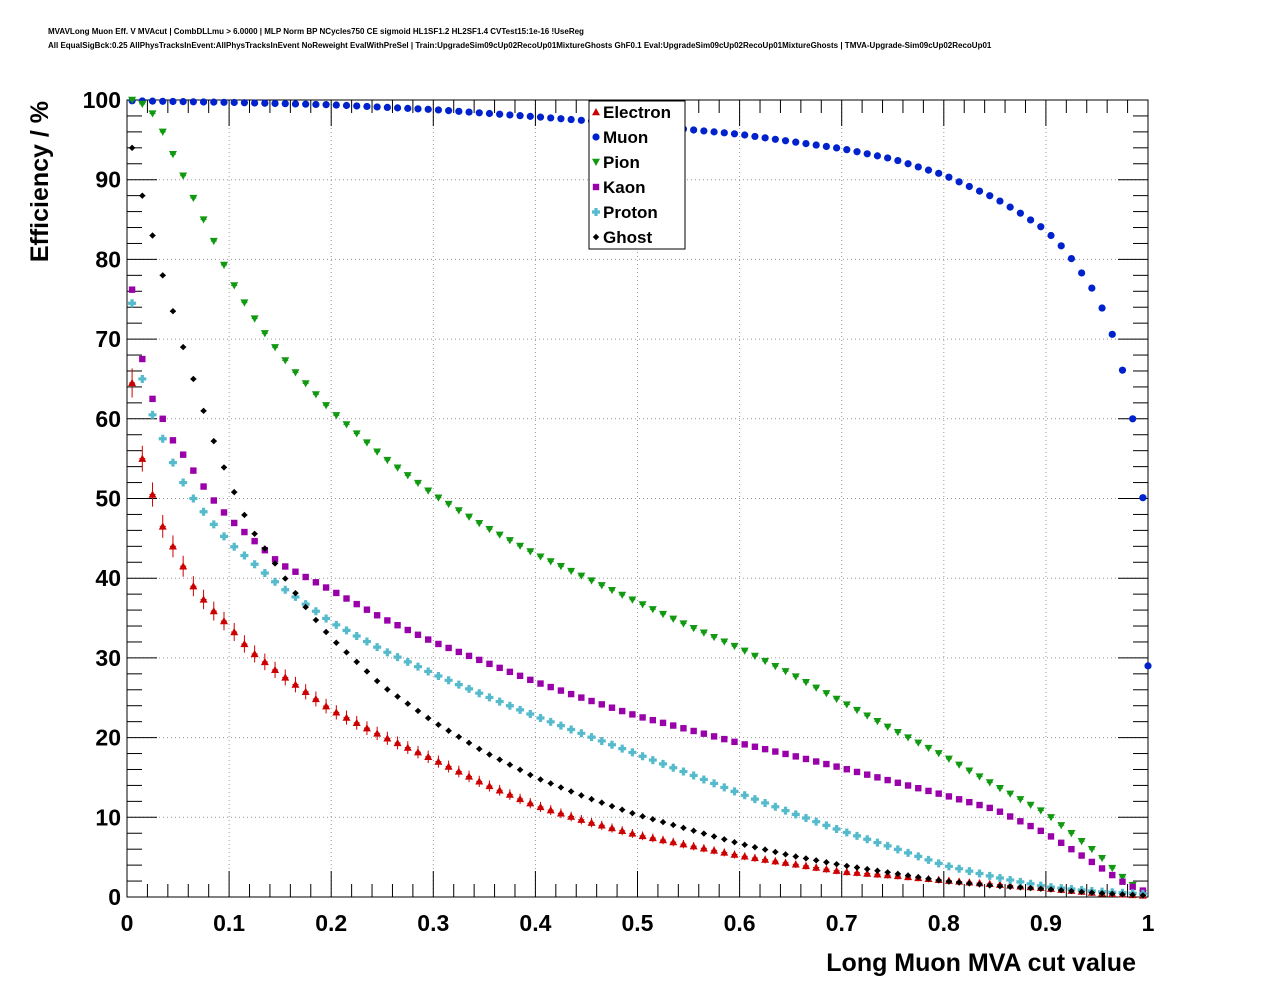 This screenshot has height=996, width=1276. Describe the element at coordinates (535, 923) in the screenshot. I see `x-tick-label: 0.4` at that location.